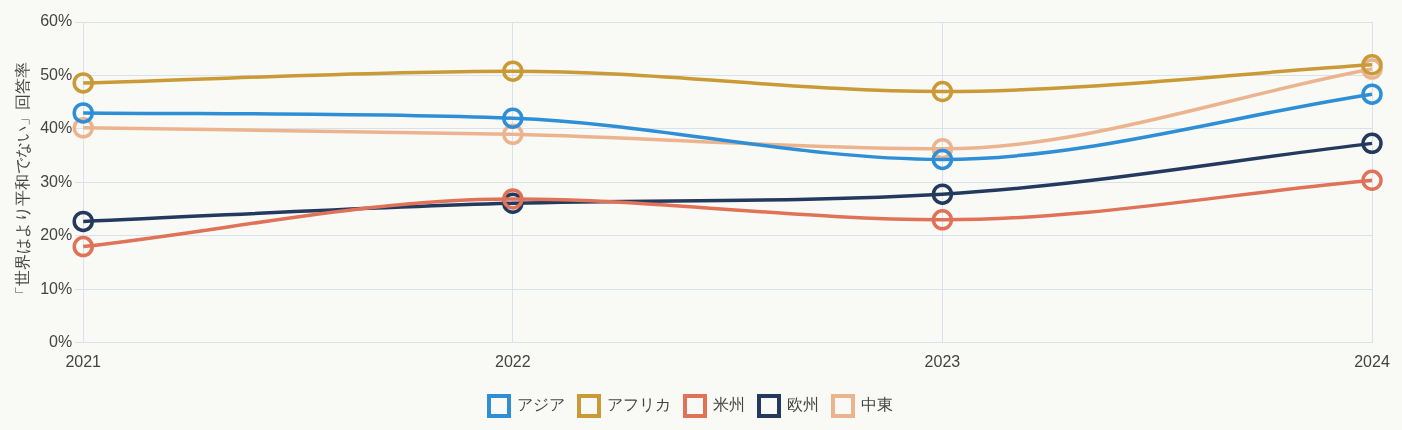  I want to click on y-tick-label: 10%, so click(56, 288).